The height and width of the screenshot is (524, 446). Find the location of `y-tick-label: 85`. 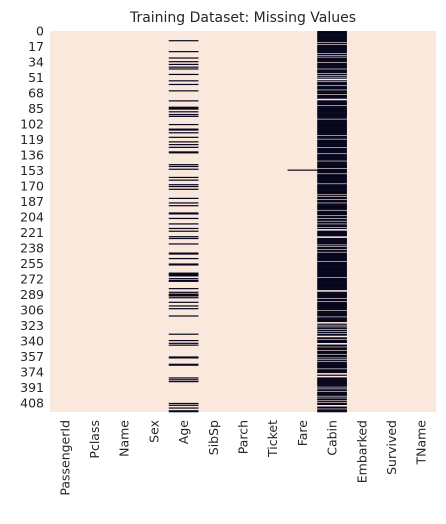

y-tick-label: 85 is located at coordinates (36, 108).